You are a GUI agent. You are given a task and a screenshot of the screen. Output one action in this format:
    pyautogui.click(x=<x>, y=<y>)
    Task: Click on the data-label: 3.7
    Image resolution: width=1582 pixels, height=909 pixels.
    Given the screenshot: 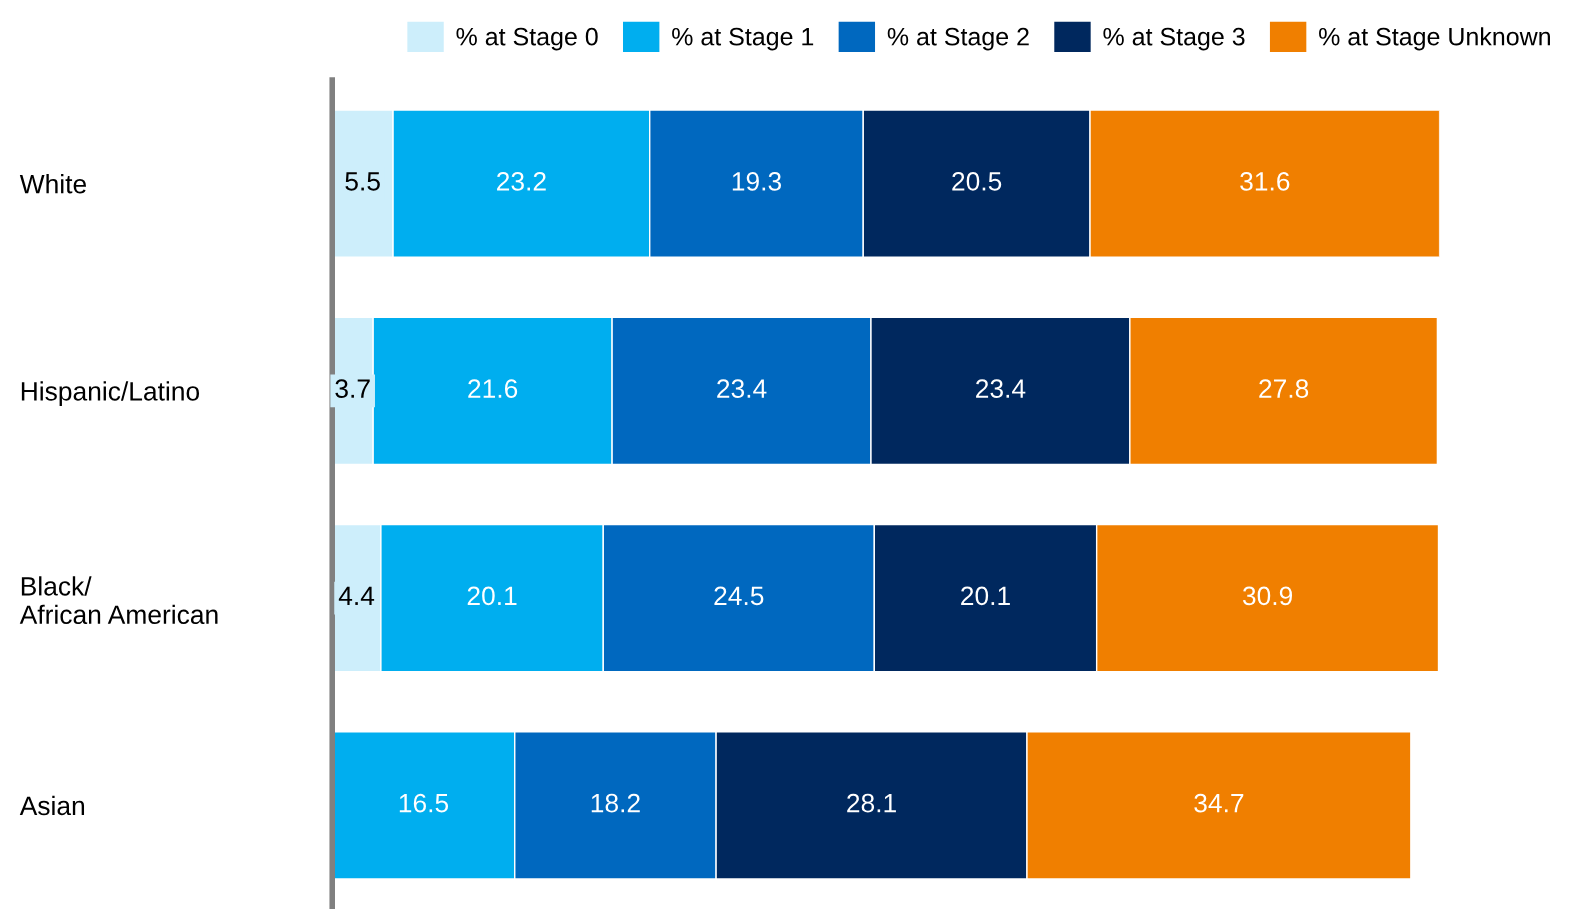 What is the action you would take?
    pyautogui.click(x=352, y=388)
    